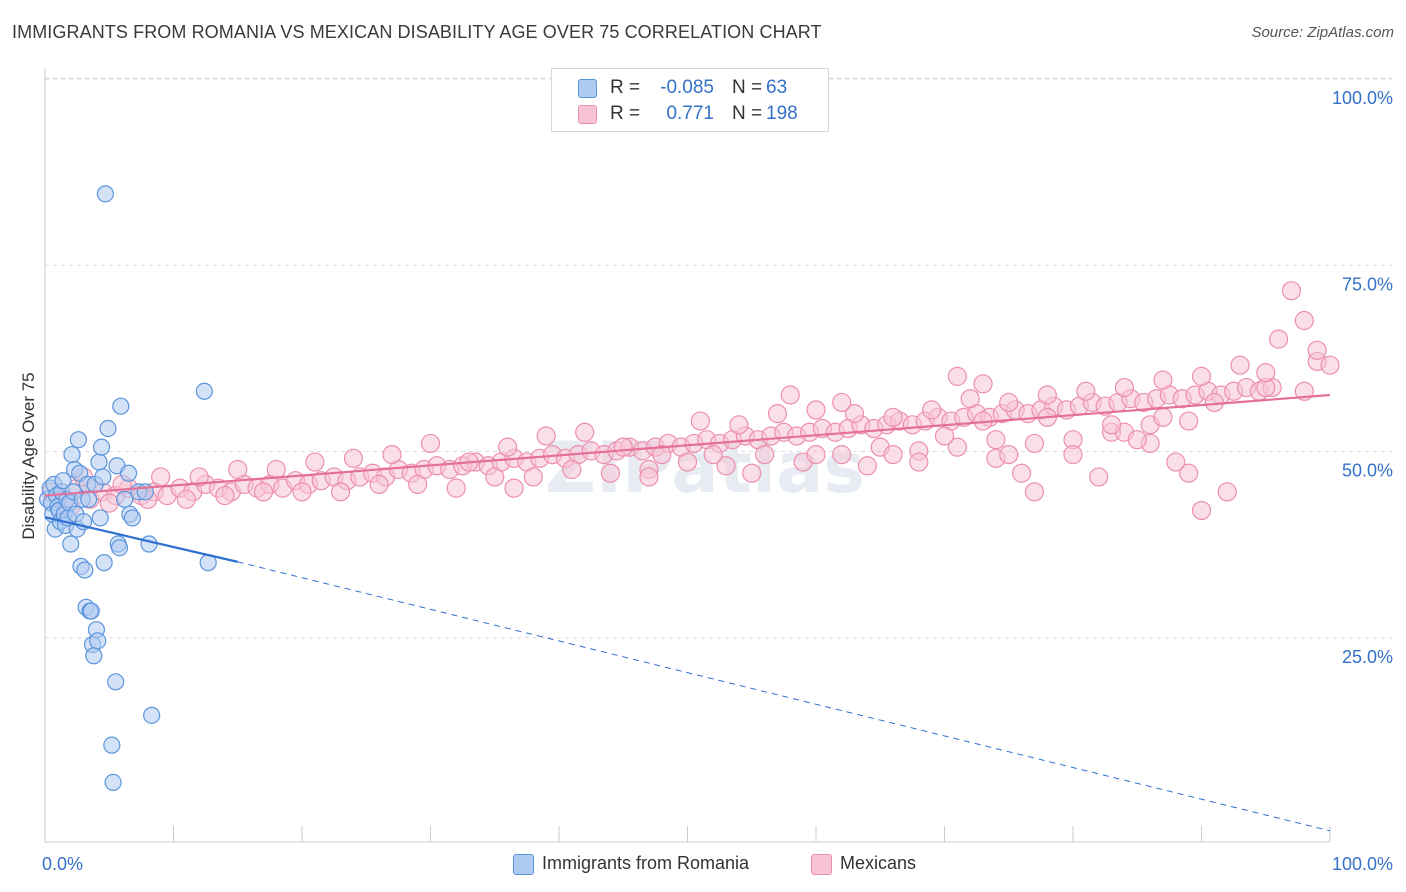 Image resolution: width=1406 pixels, height=892 pixels. I want to click on chart-source: Source: ZipAtlas.com, so click(1322, 32).